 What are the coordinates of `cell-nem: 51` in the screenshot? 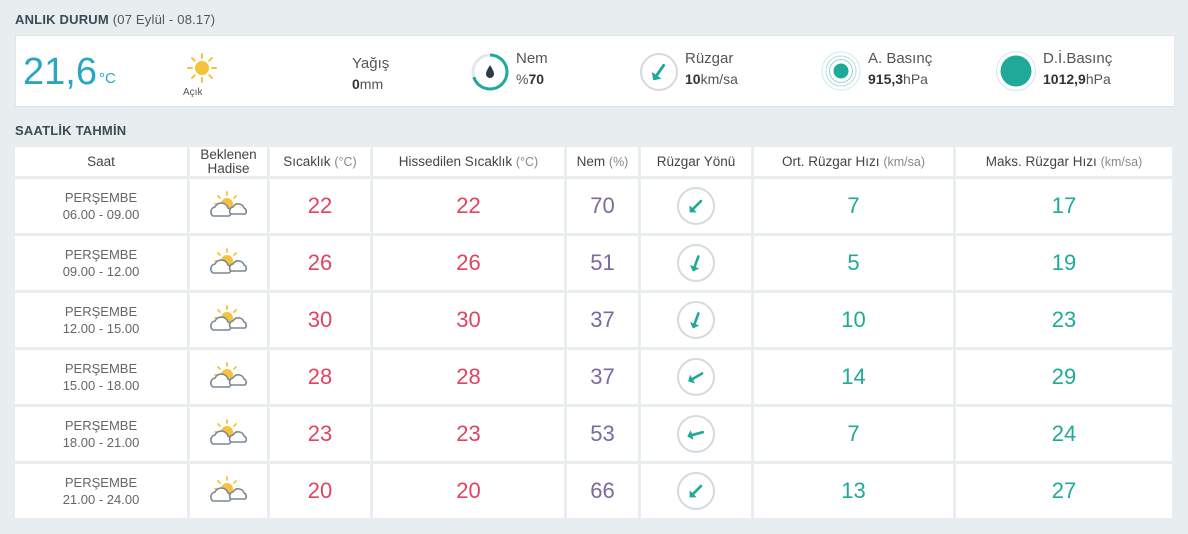 It's located at (602, 263).